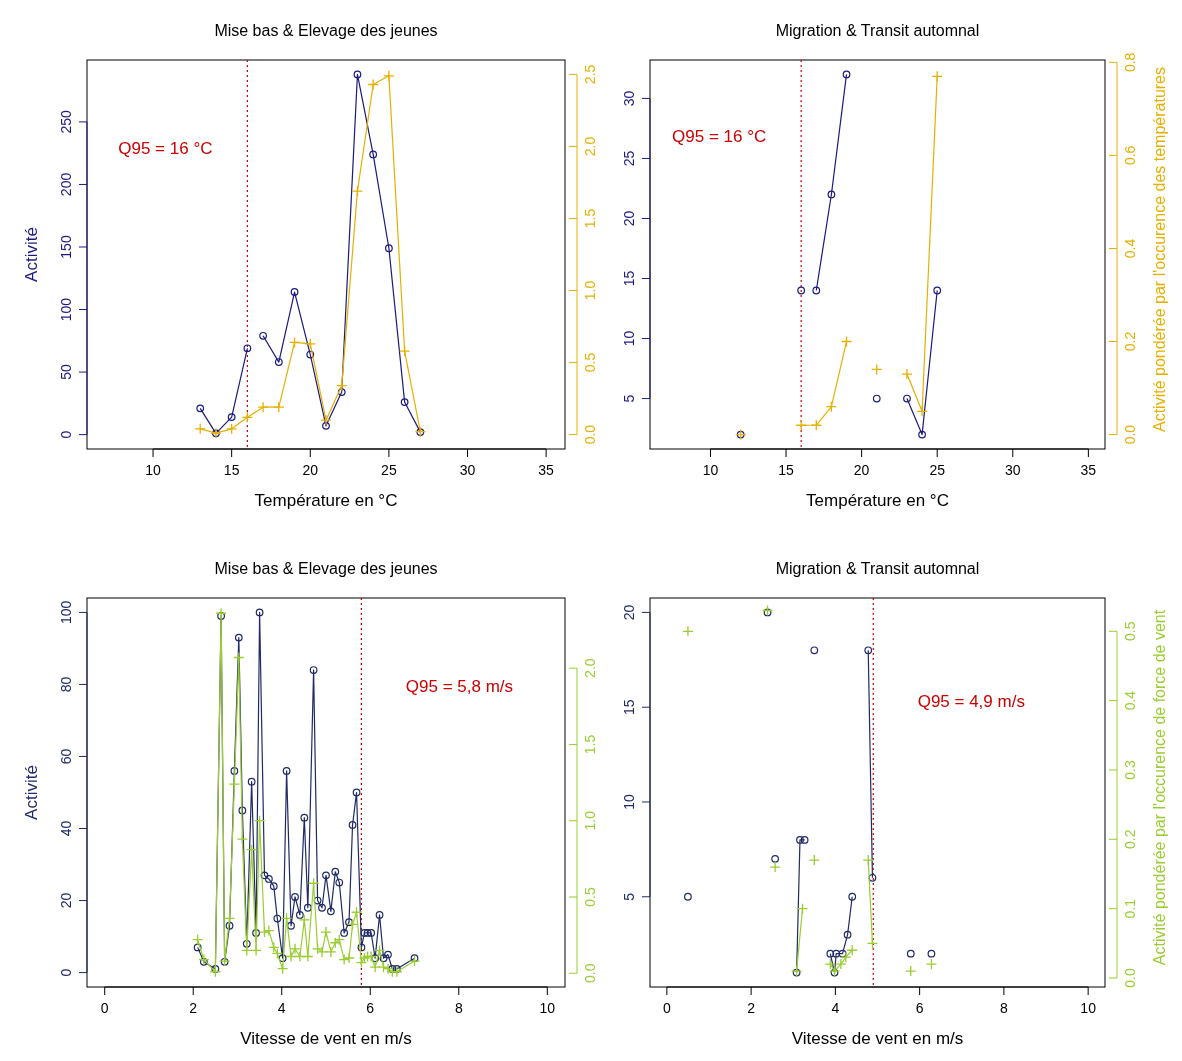 The width and height of the screenshot is (1182, 1061). I want to click on y-tick-label: 100, so click(66, 309).